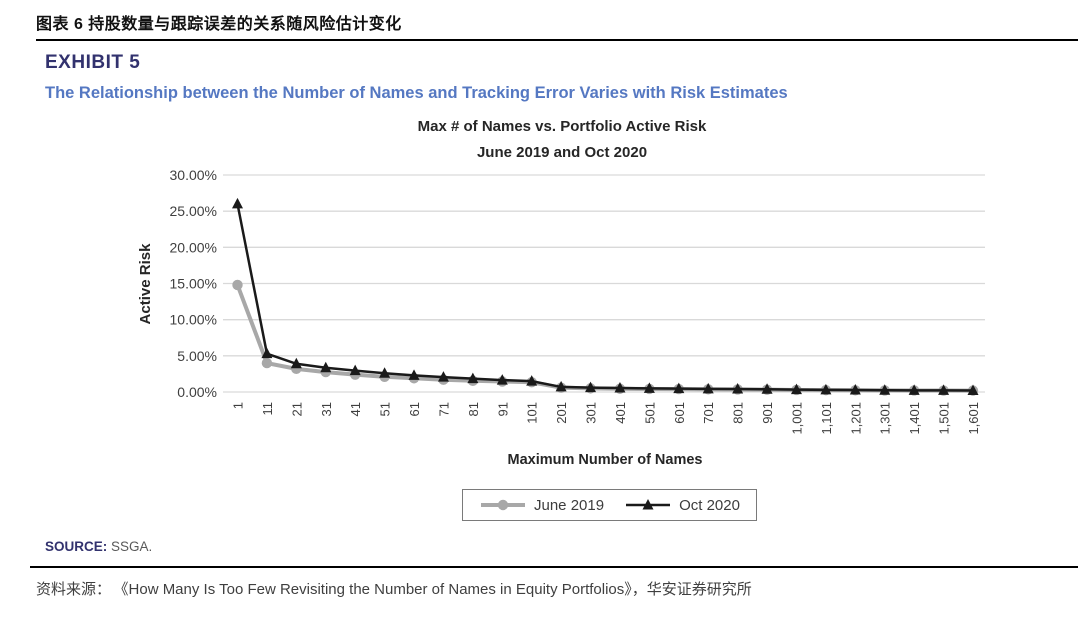  What do you see at coordinates (414, 409) in the screenshot?
I see `x-tick-label: 61` at bounding box center [414, 409].